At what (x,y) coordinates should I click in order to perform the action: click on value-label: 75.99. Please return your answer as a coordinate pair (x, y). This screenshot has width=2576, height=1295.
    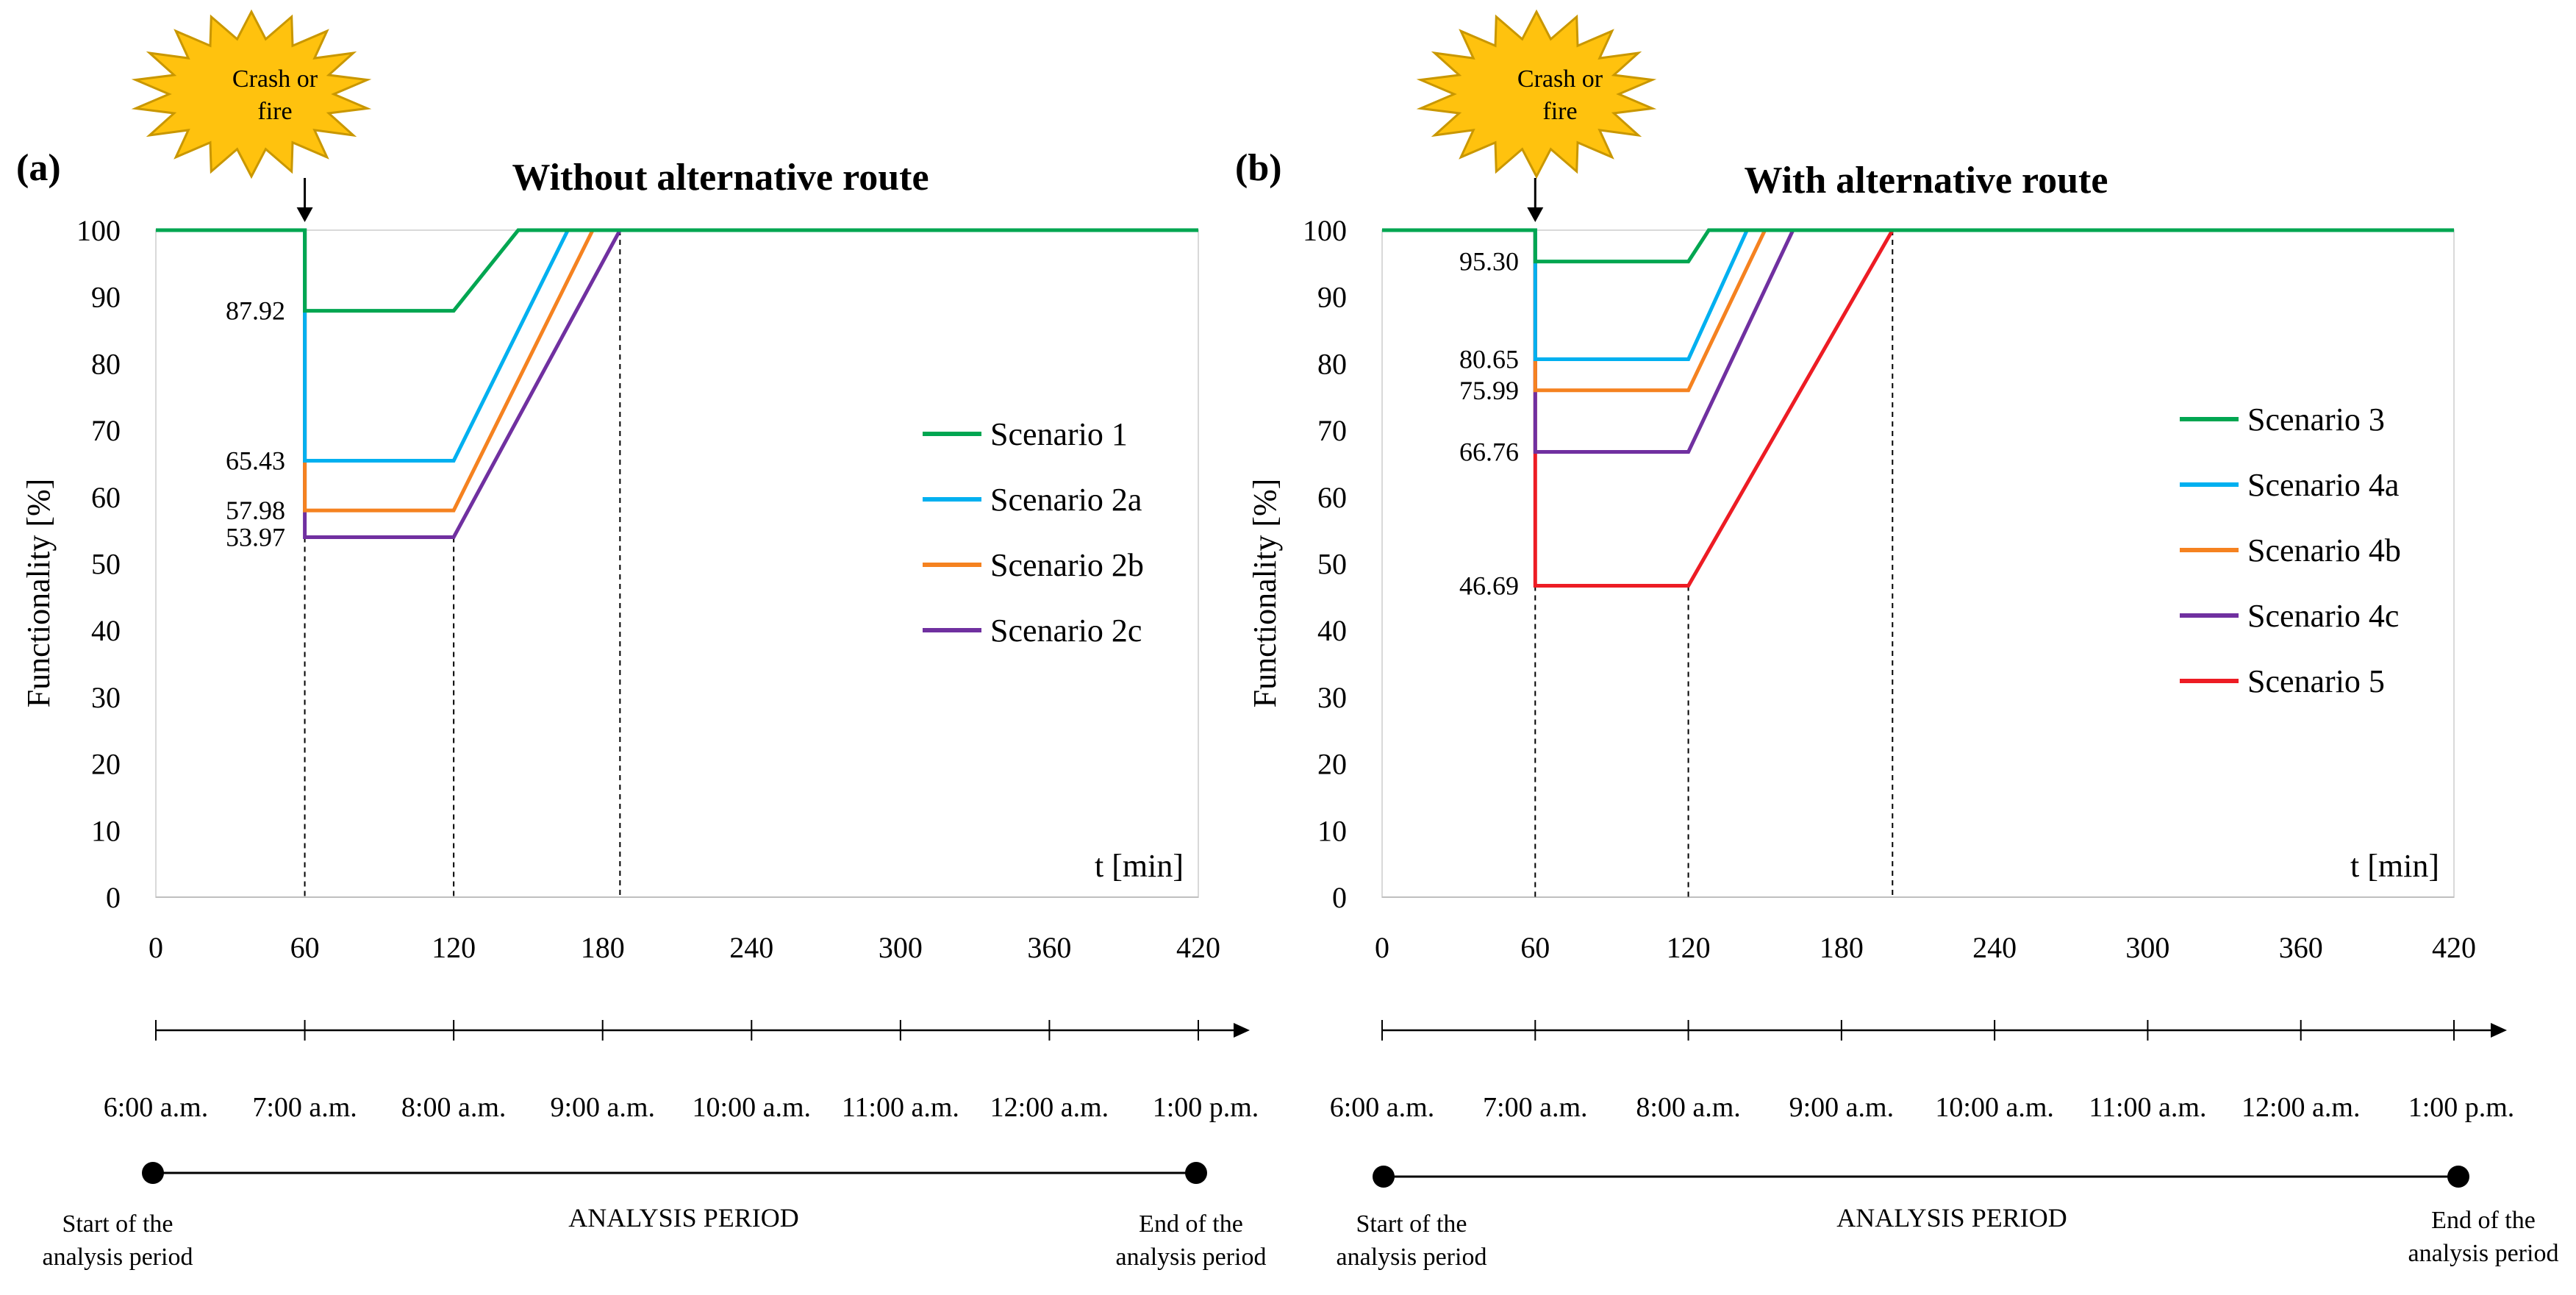
    Looking at the image, I should click on (1489, 391).